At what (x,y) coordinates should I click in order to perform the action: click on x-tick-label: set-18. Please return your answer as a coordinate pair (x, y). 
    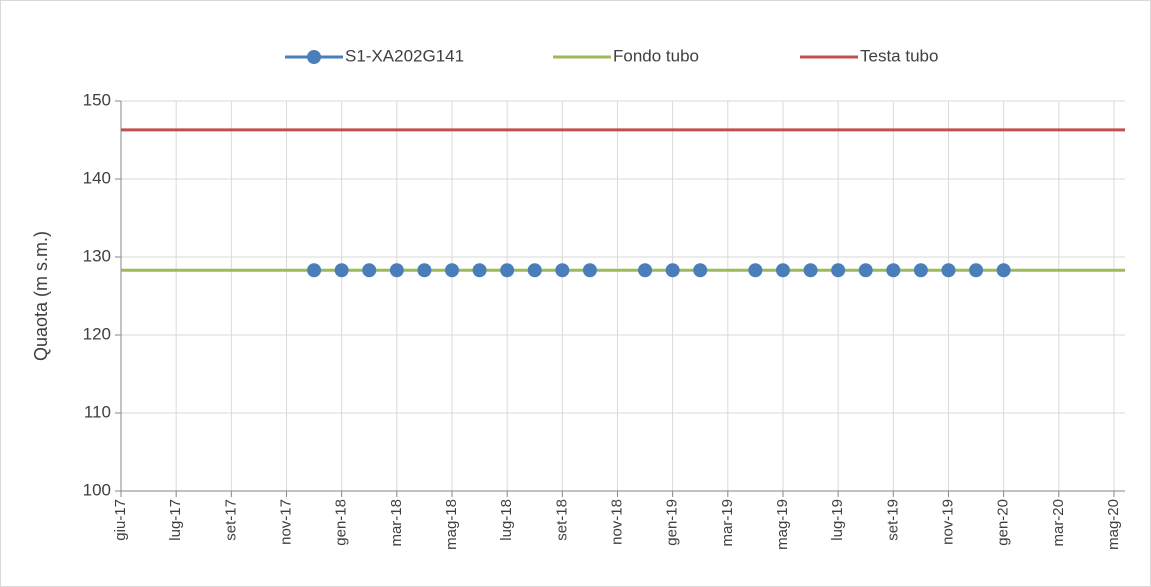
    Looking at the image, I should click on (561, 520).